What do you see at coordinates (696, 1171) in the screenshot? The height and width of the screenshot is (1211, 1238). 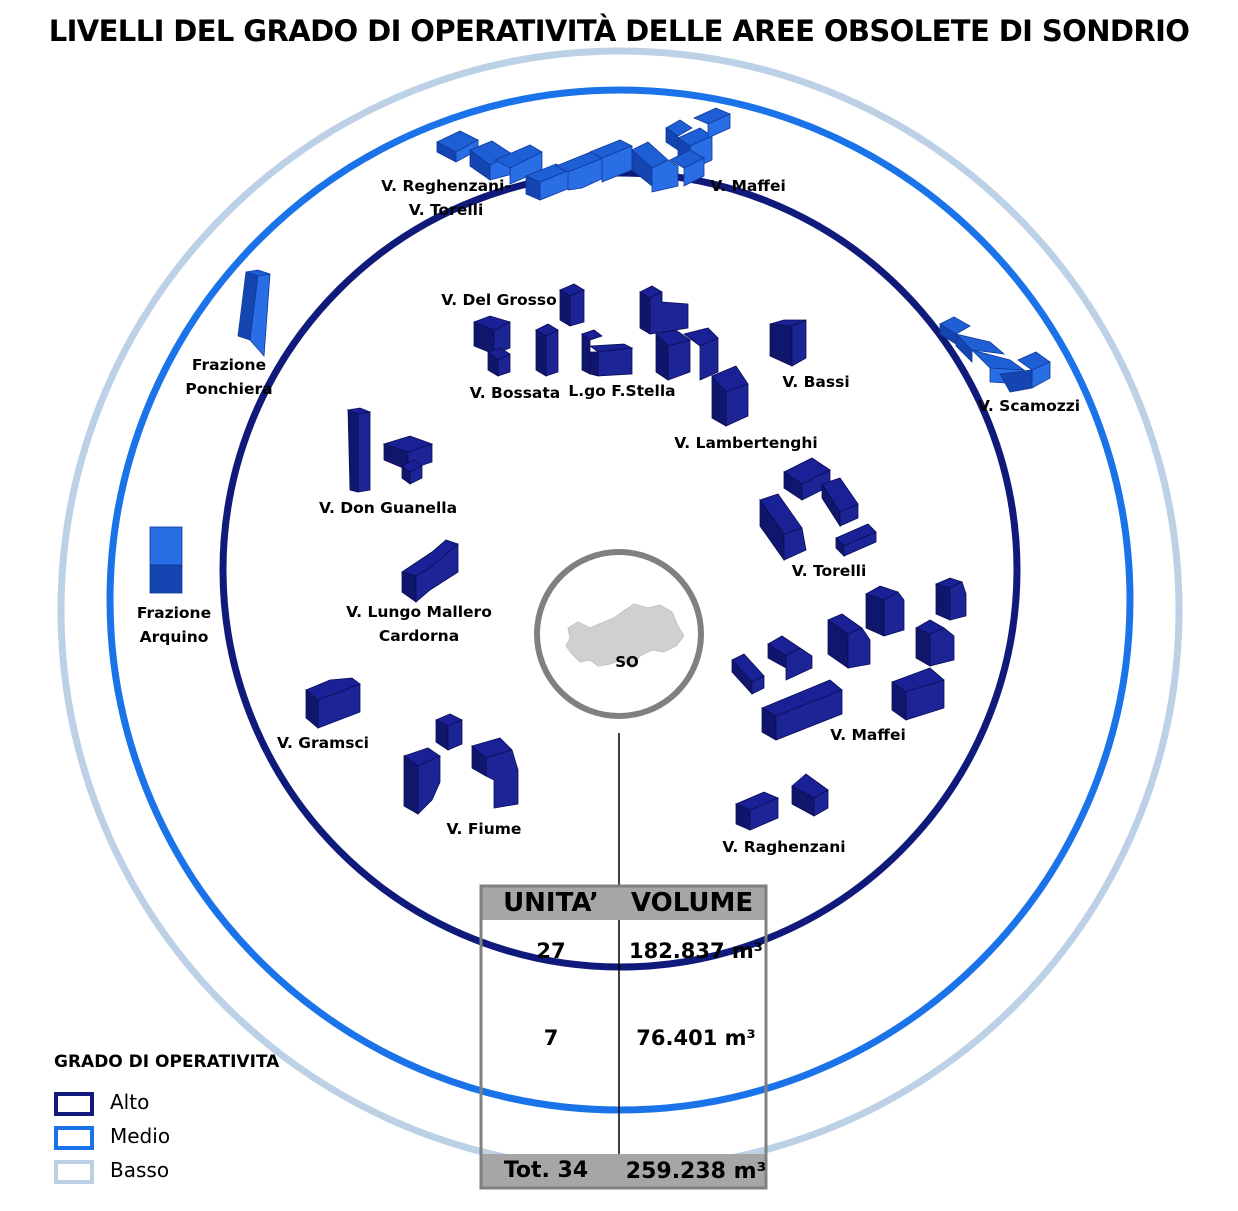 I see `table-total-volume: 259.238 m³` at bounding box center [696, 1171].